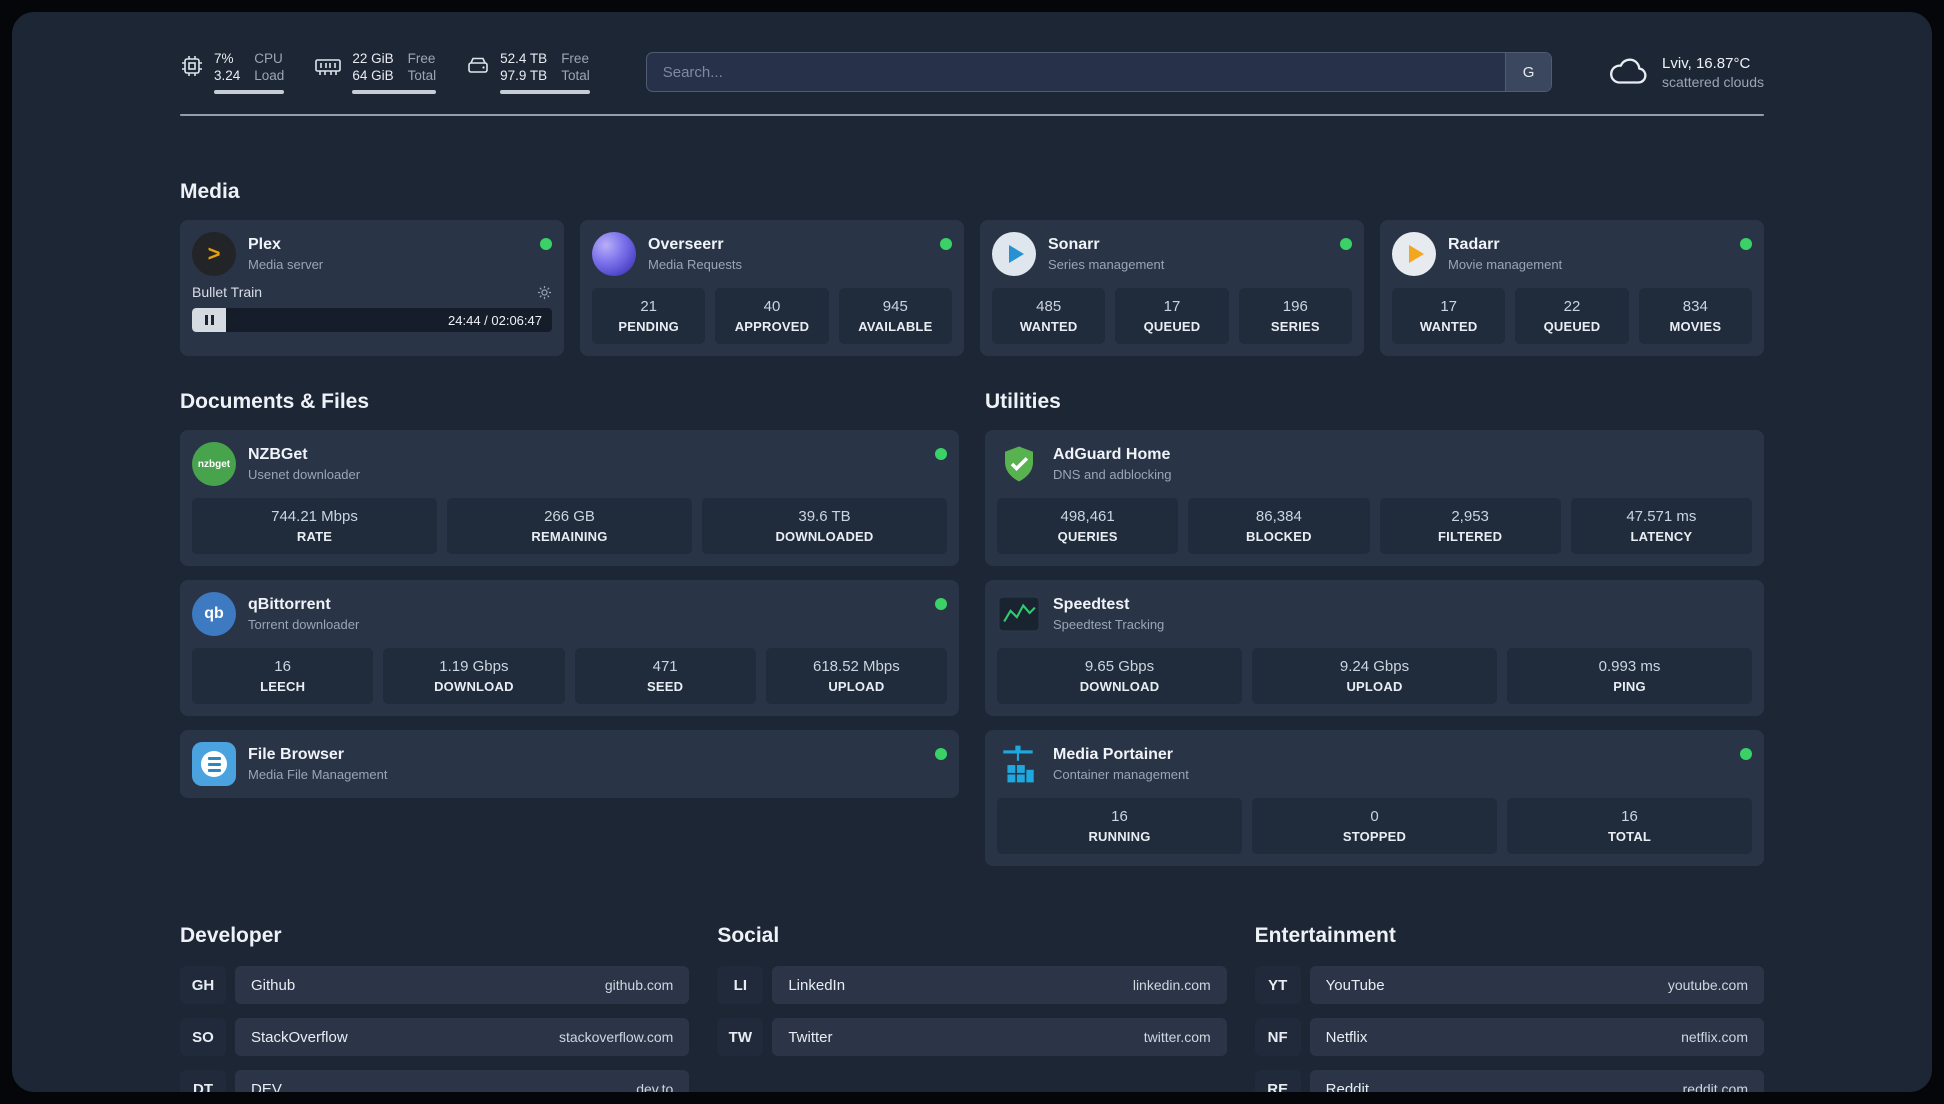 This screenshot has width=1944, height=1104. What do you see at coordinates (214, 253) in the screenshot?
I see `plex-chevron-glyph: >` at bounding box center [214, 253].